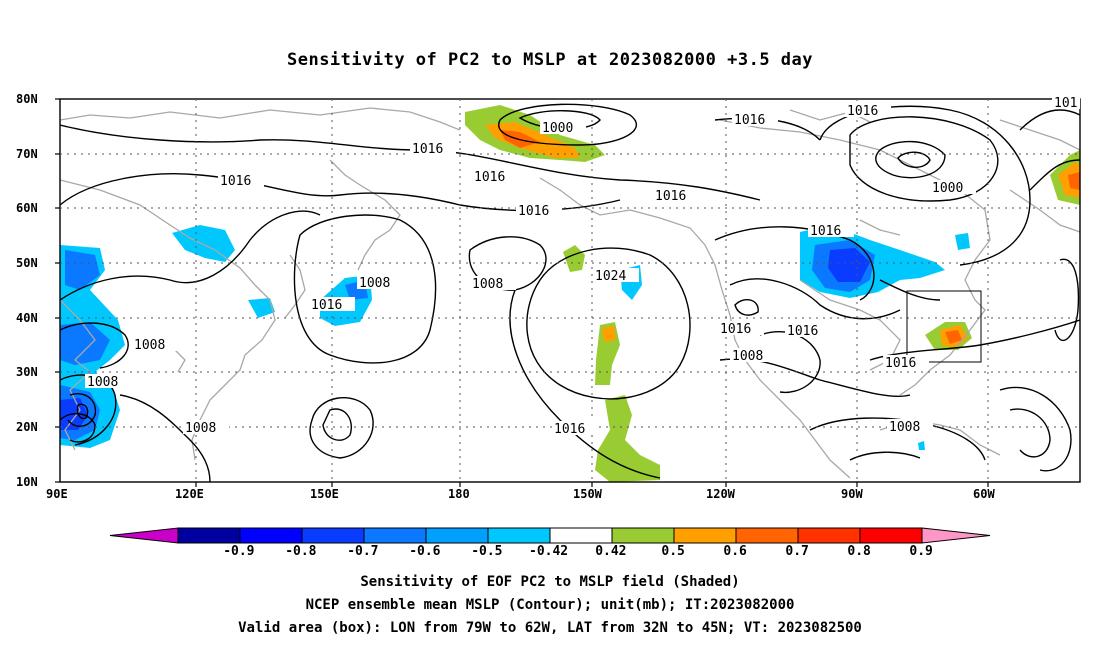 The width and height of the screenshot is (1100, 650). I want to click on lon-label: 150W, so click(587, 494).